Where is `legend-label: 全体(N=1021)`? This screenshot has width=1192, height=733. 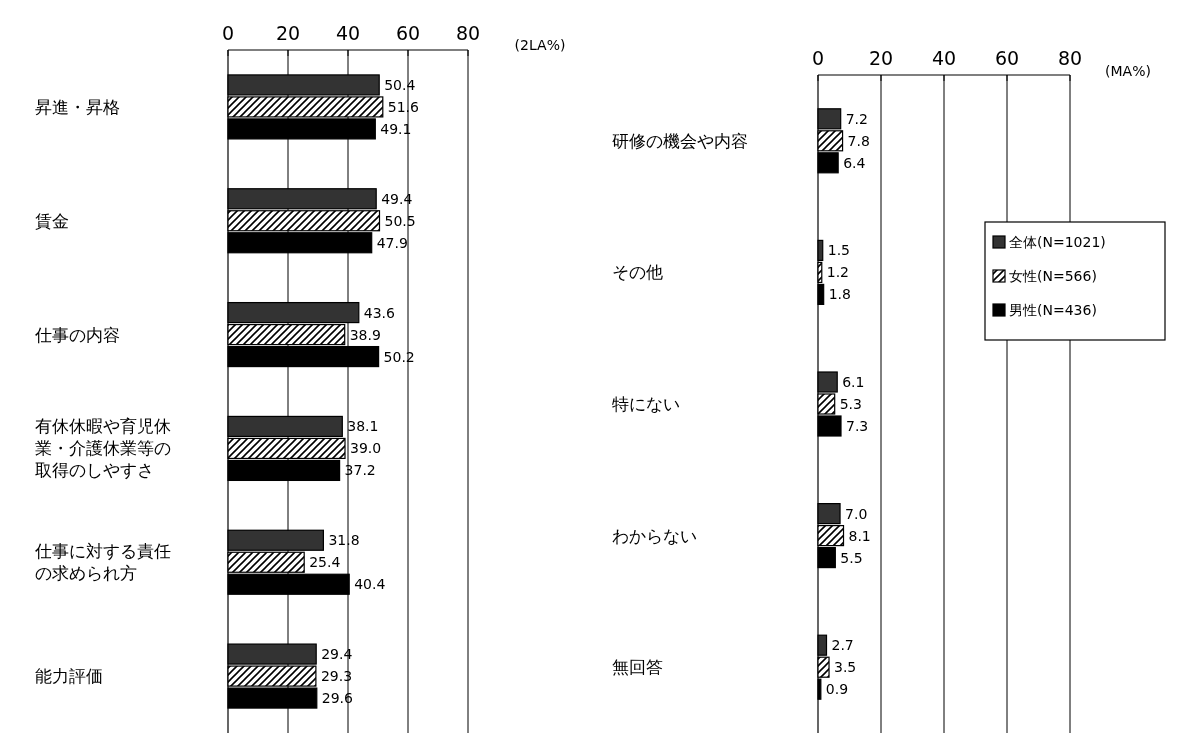
legend-label: 全体(N=1021) is located at coordinates (1057, 242).